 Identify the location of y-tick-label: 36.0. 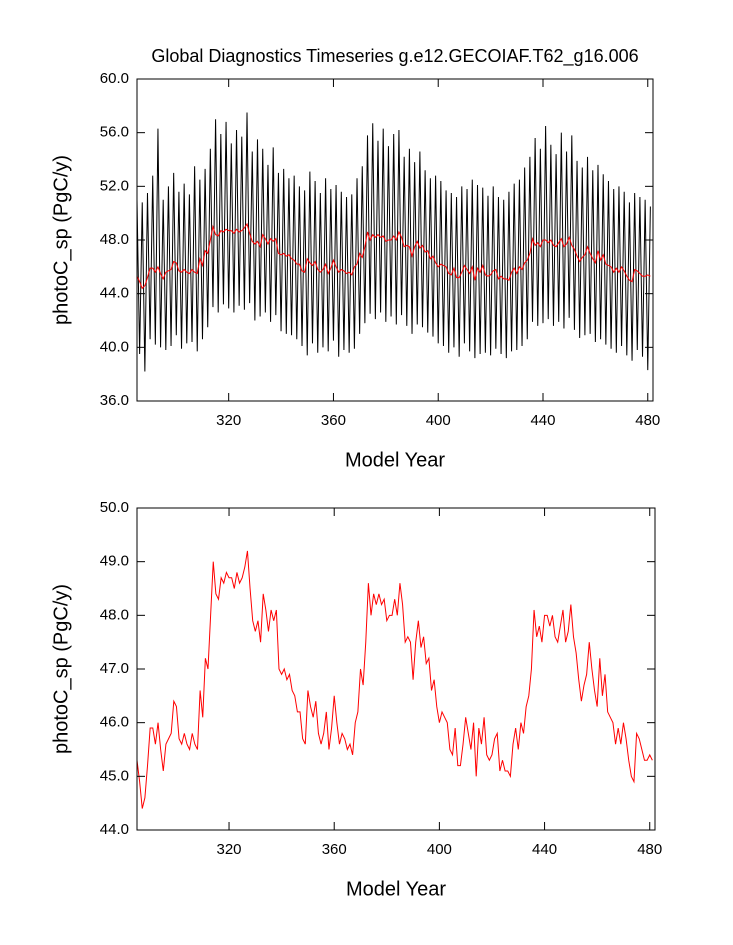
(114, 400).